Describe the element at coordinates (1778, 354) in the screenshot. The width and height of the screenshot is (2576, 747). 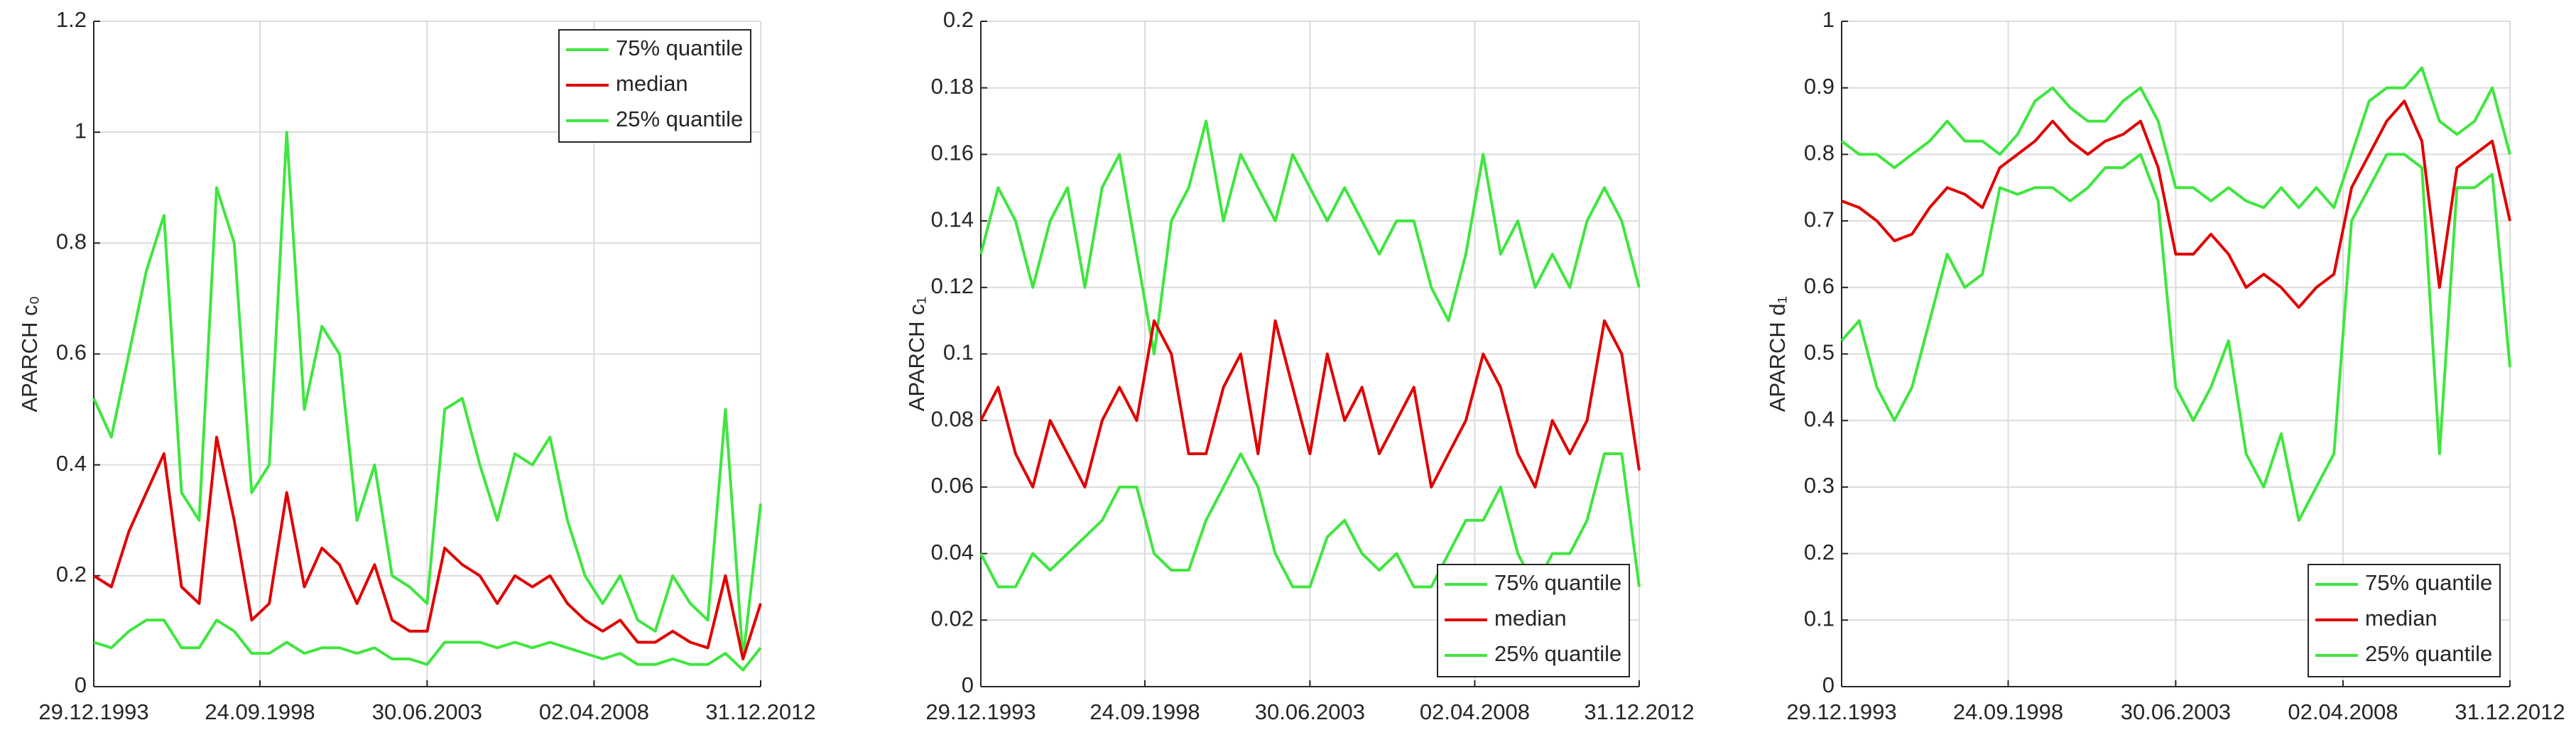
I see `y-axis-label: APARCH d₁` at that location.